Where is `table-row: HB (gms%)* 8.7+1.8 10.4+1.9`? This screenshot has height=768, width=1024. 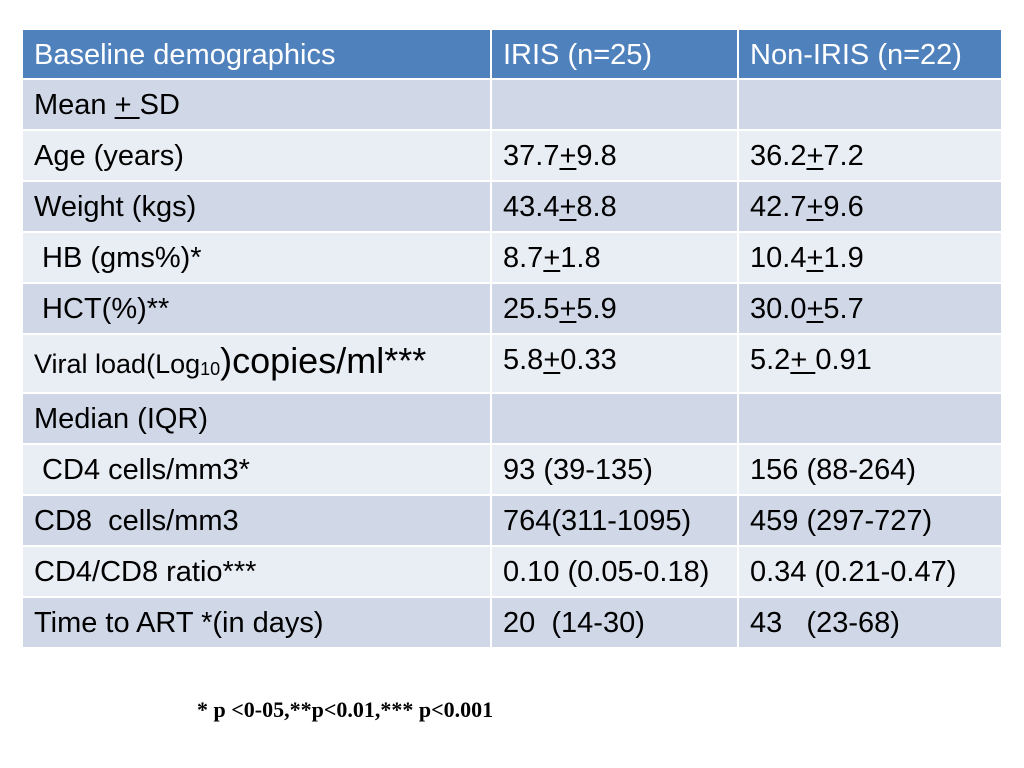 table-row: HB (gms%)* 8.7+1.8 10.4+1.9 is located at coordinates (512, 257).